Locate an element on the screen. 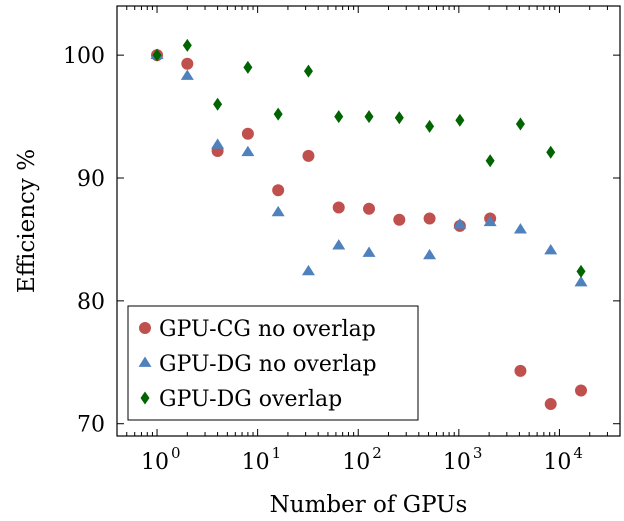 This screenshot has width=624, height=521. x-tick-label-exponent: 2 is located at coordinates (377, 453).